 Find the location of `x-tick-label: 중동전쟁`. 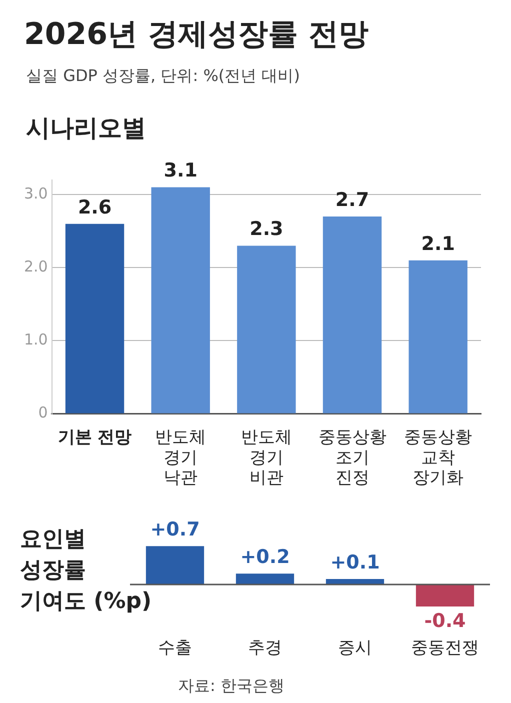

x-tick-label: 중동전쟁 is located at coordinates (445, 648).